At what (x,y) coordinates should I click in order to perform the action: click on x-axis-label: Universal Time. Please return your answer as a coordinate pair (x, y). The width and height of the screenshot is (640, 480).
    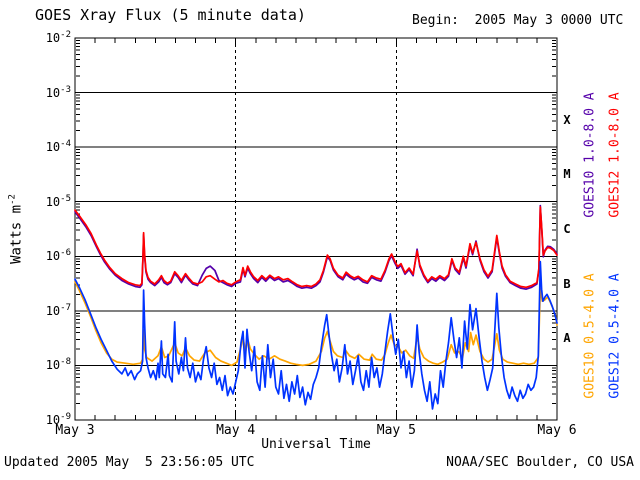
    Looking at the image, I should click on (316, 444).